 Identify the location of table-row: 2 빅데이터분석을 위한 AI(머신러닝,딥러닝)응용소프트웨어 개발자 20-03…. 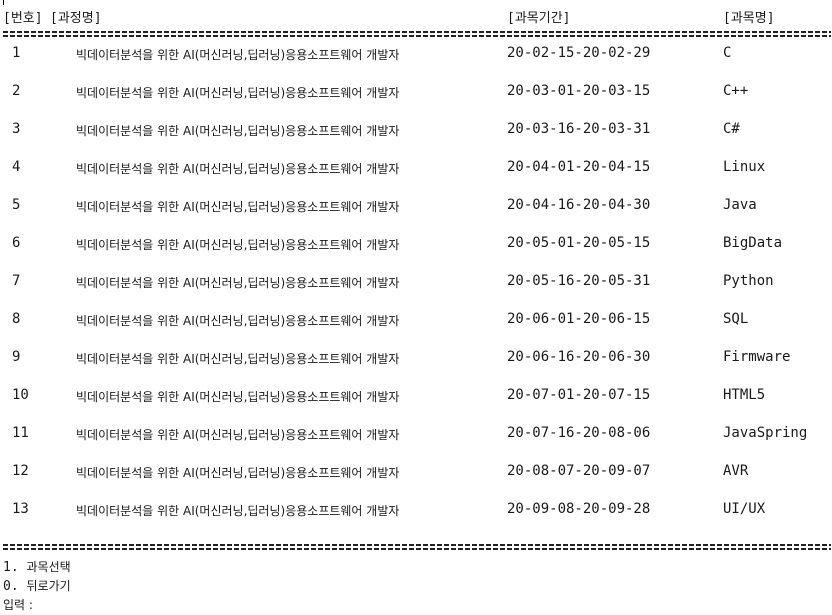
(416, 93).